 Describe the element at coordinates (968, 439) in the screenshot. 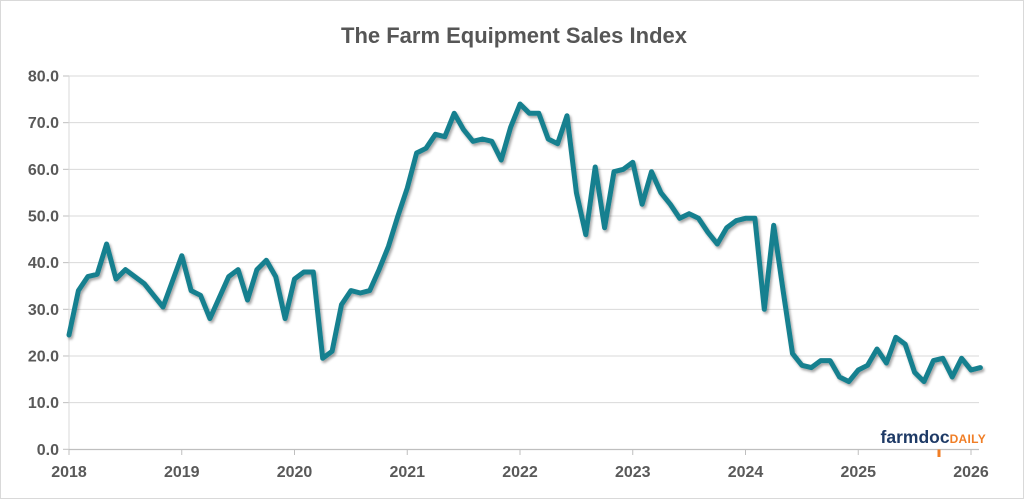

I see `farmdoc-logo-daily: DAILY` at that location.